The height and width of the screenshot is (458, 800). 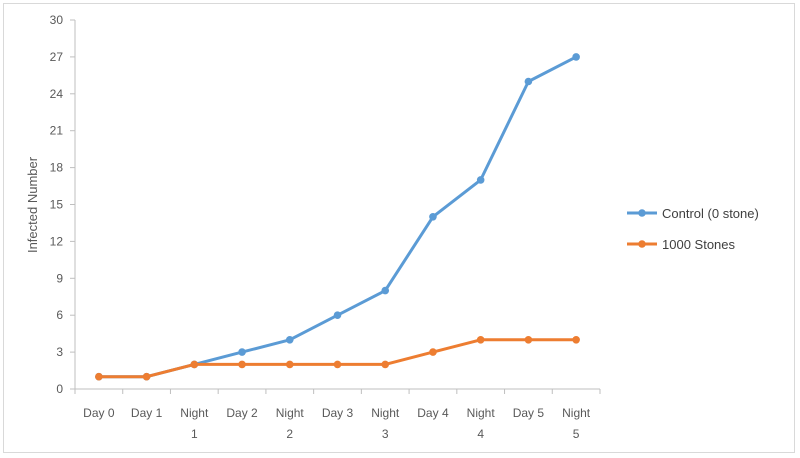 What do you see at coordinates (57, 205) in the screenshot?
I see `y-tick-label: 15` at bounding box center [57, 205].